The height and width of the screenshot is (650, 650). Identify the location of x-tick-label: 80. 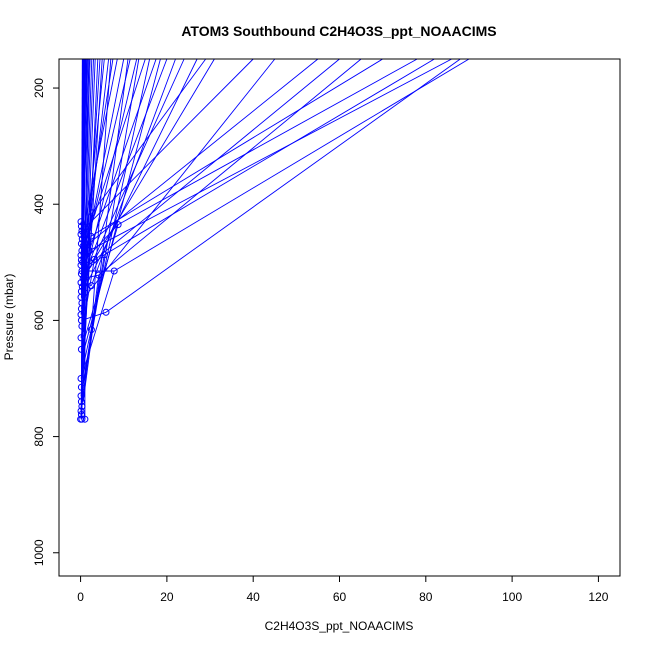
(426, 597).